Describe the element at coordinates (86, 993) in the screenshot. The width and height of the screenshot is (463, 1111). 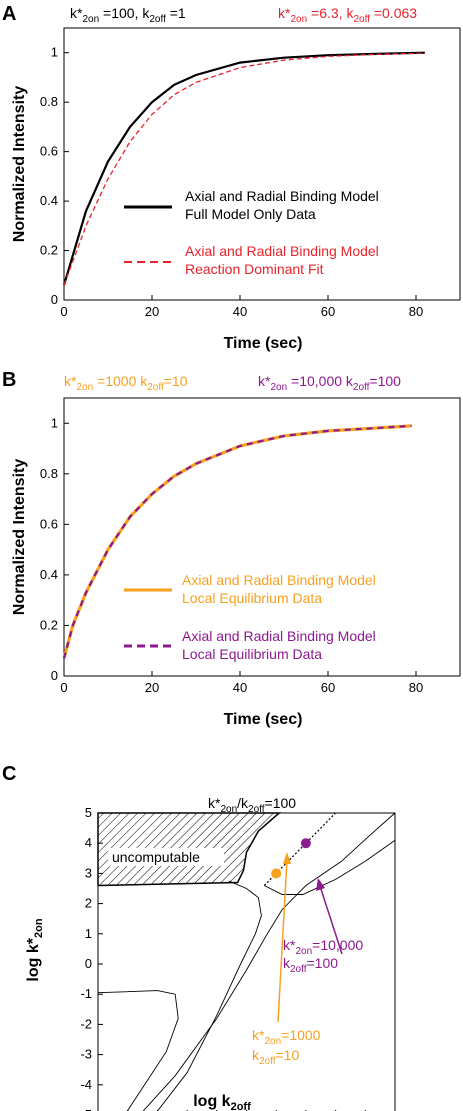
I see `y-tick-label: -1` at that location.